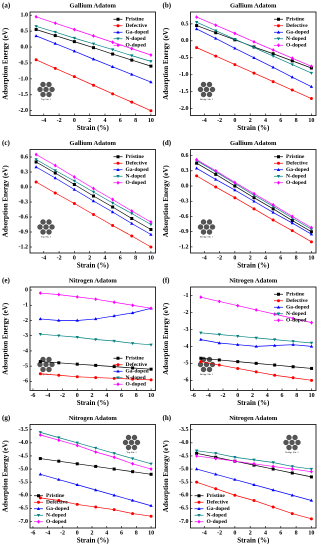  What do you see at coordinates (24, 522) in the screenshot?
I see `y-tick-label: -7.0` at bounding box center [24, 522].